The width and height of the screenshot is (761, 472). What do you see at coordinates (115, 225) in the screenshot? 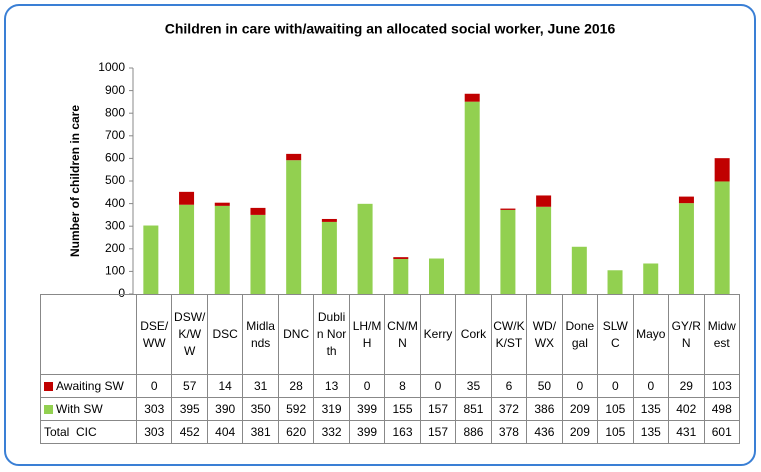
I see `y-tick-label: 300` at bounding box center [115, 225].